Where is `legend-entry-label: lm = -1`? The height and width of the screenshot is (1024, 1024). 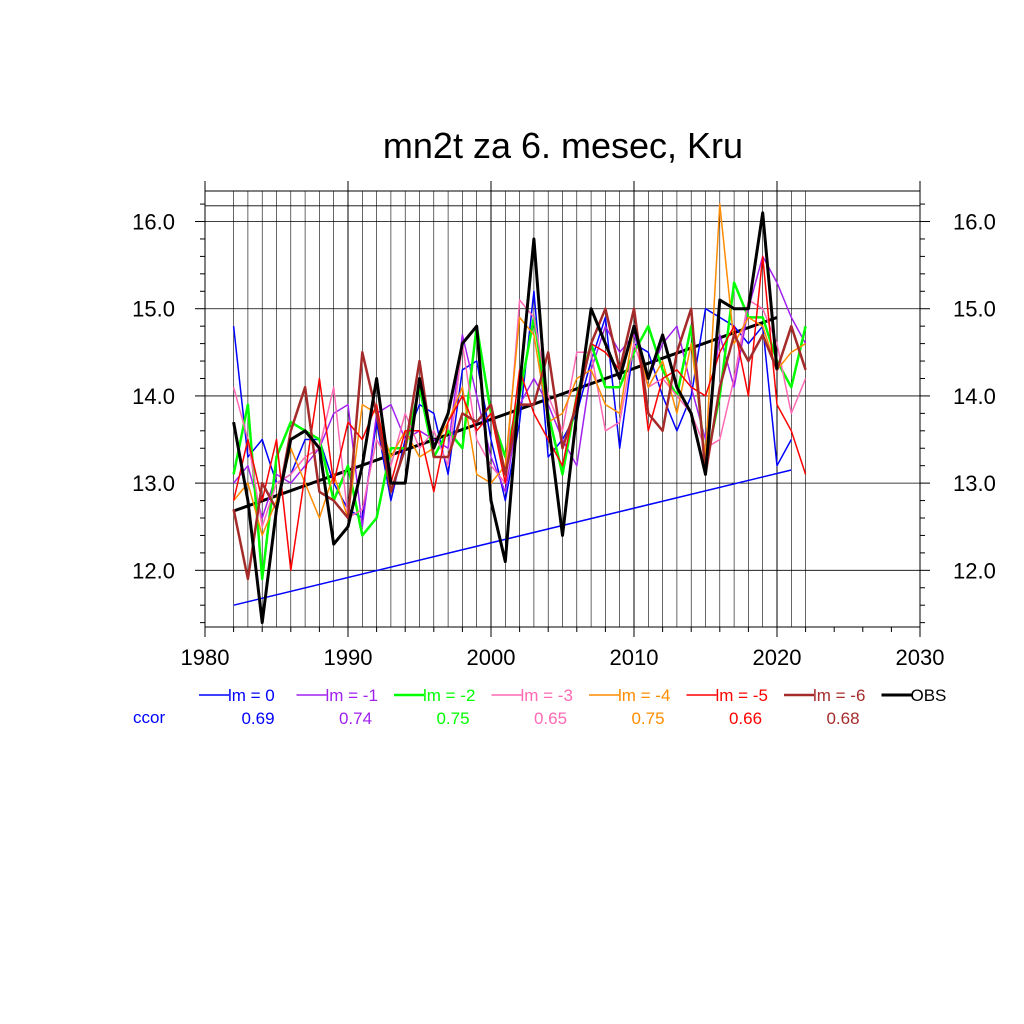
legend-entry-label: lm = -1 is located at coordinates (352, 695).